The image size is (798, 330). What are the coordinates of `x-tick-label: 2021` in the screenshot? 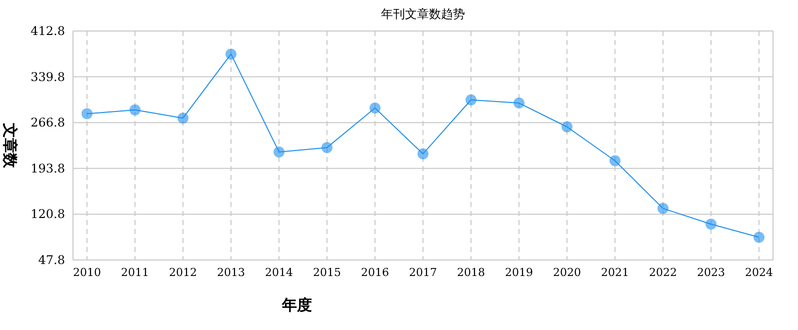 It's located at (615, 272).